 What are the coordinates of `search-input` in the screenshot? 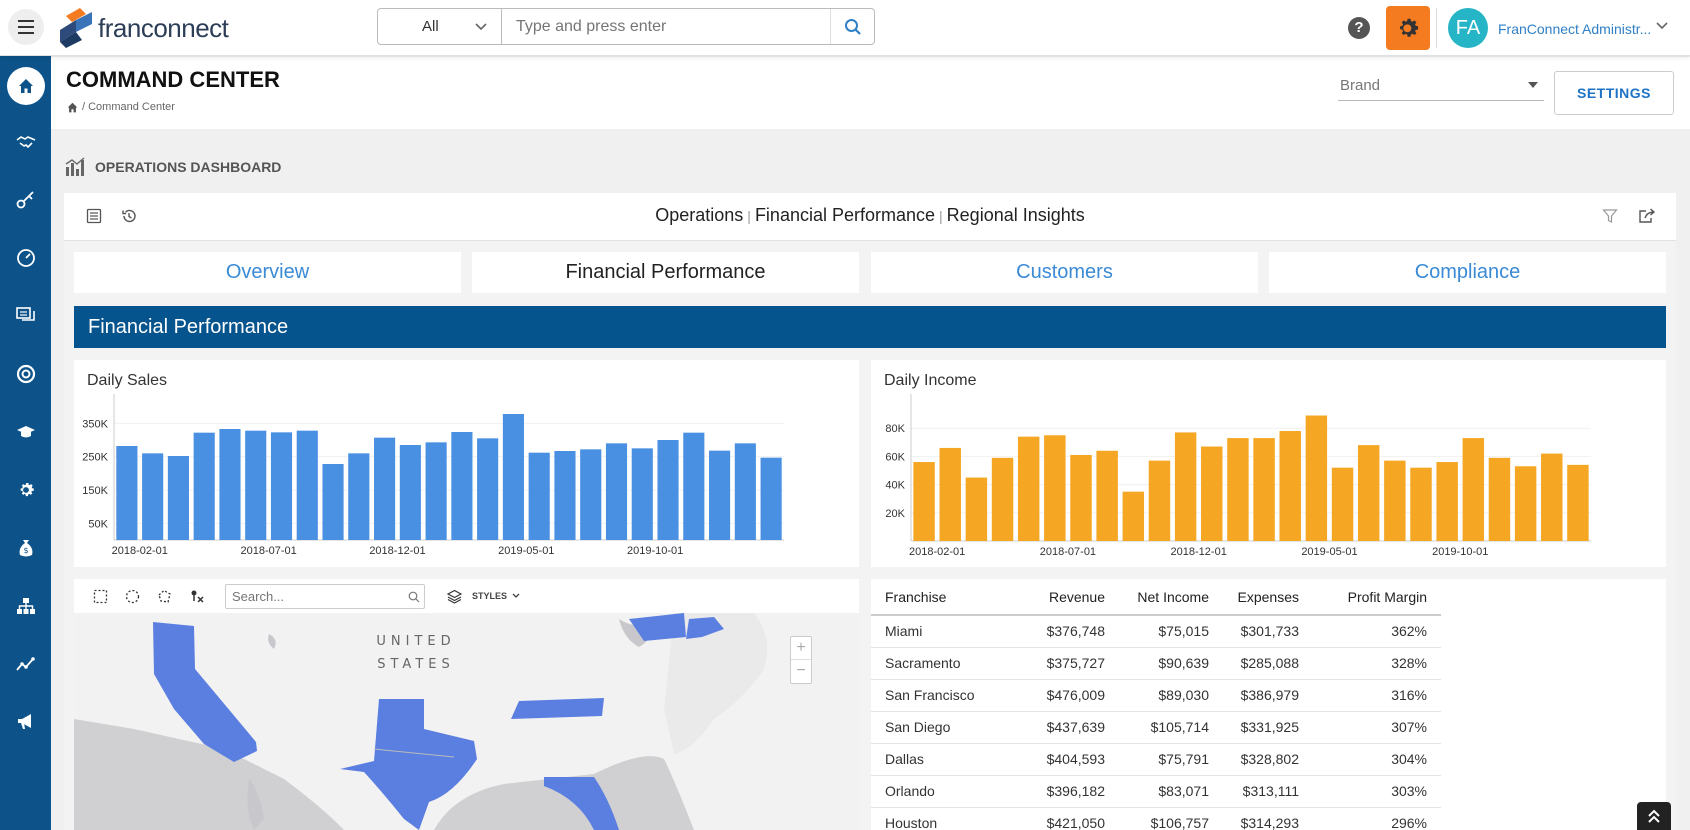 It's located at (666, 26).